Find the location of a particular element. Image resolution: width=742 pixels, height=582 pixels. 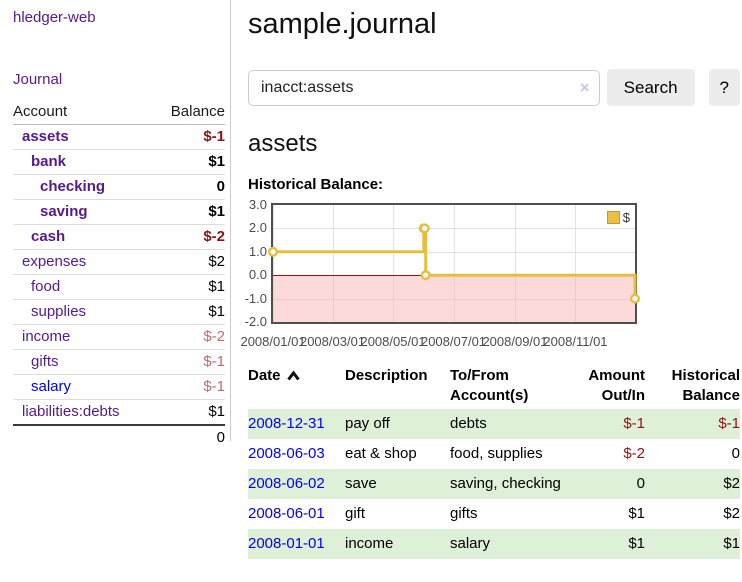

transaction-date-cell: 2008-12-31 is located at coordinates (296, 424).